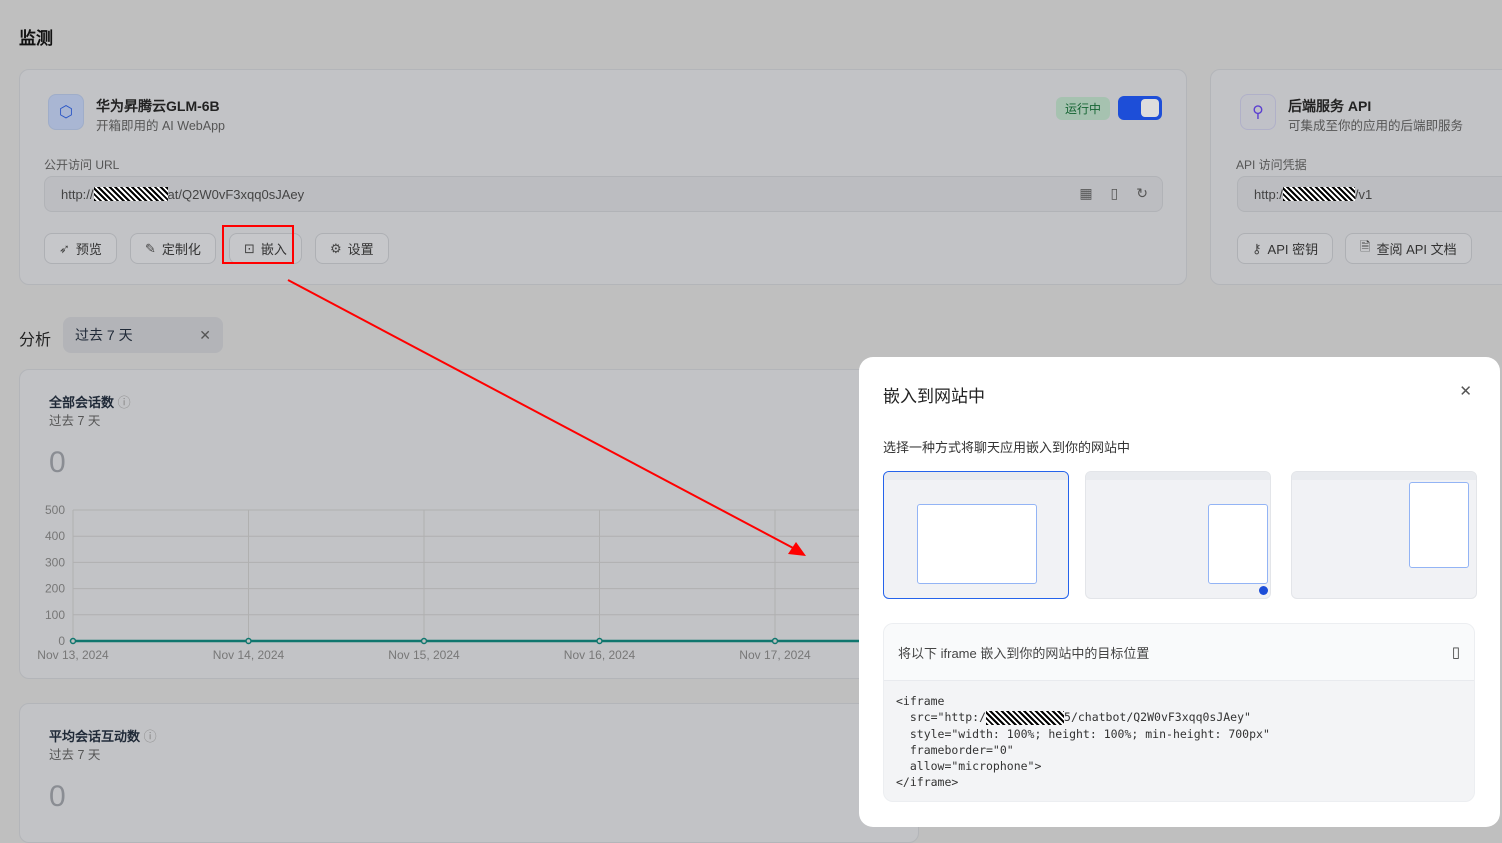 The image size is (1502, 843). Describe the element at coordinates (1086, 193) in the screenshot. I see `qrcode-icon: ▦` at that location.